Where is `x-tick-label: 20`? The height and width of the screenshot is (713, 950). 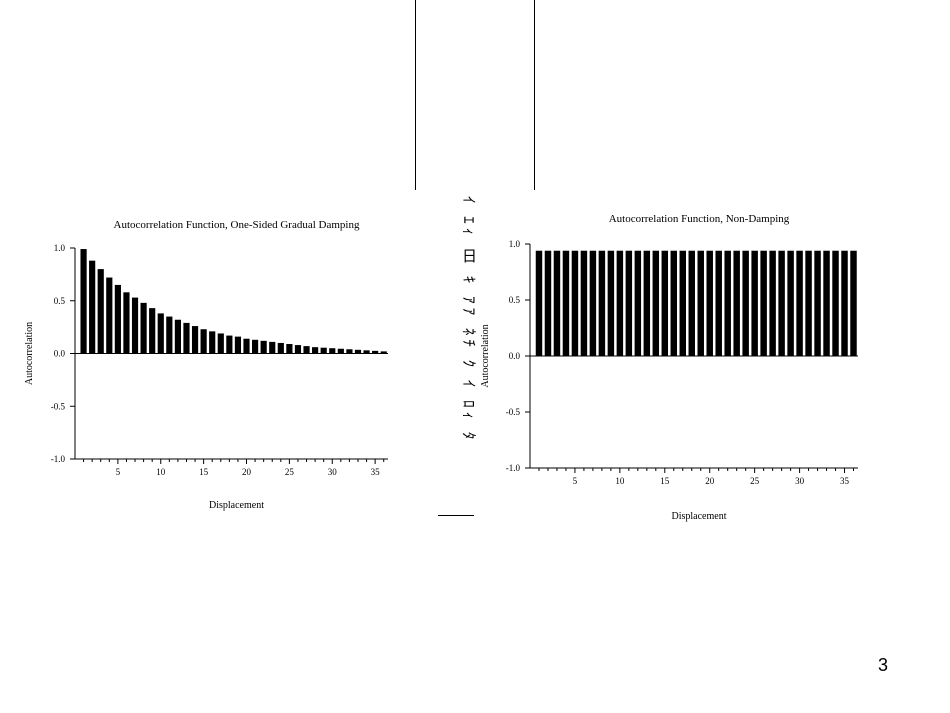
x-tick-label: 20 is located at coordinates (710, 481).